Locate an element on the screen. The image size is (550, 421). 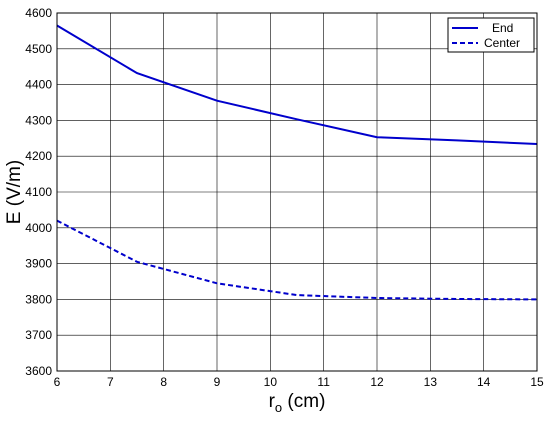
y-tick-label: 4000 is located at coordinates (38, 228).